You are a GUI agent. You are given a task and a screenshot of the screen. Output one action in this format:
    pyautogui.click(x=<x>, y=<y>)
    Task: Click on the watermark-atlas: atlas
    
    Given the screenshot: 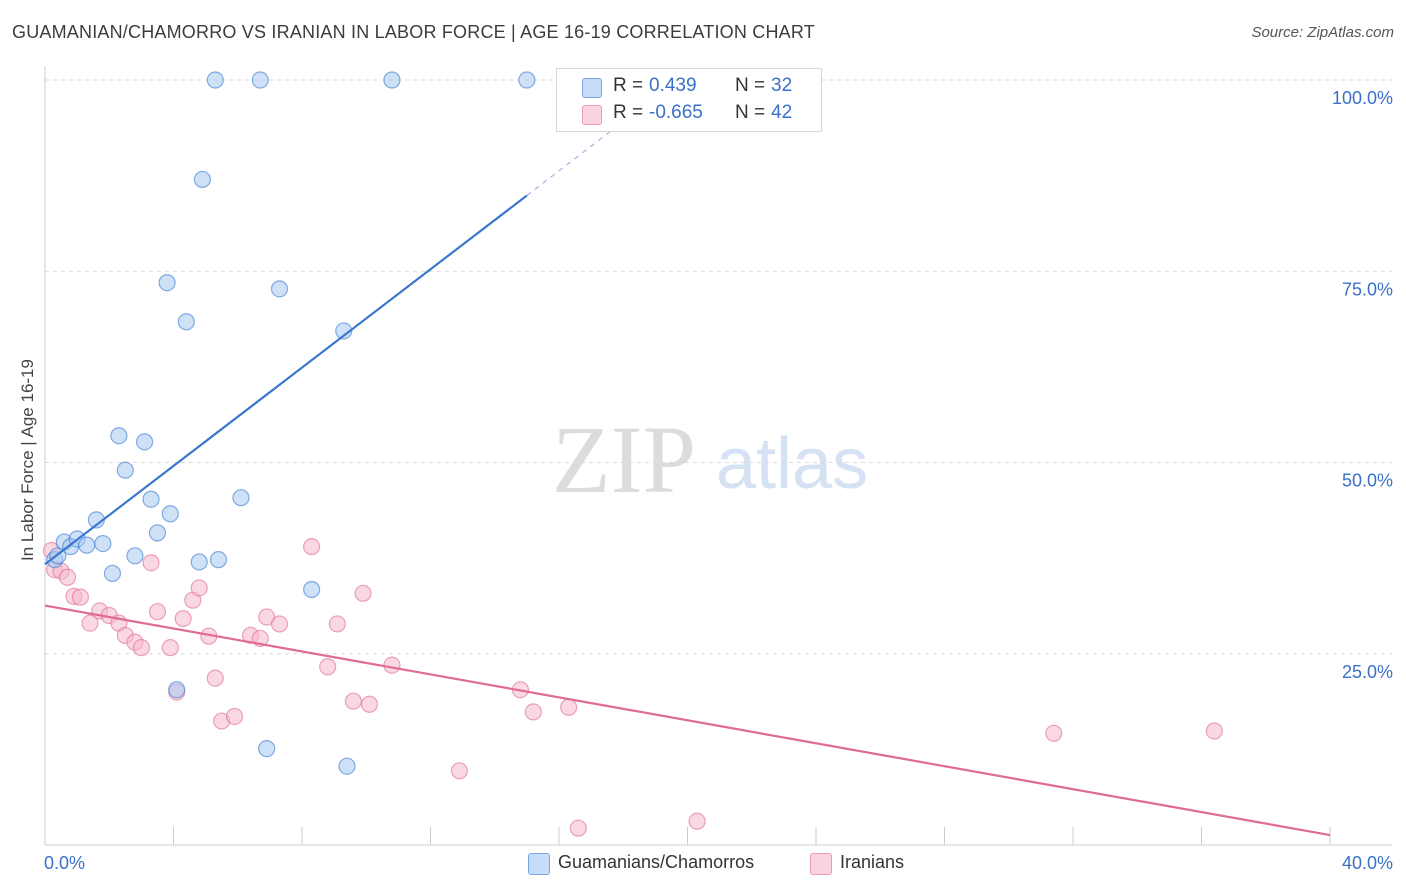 What is the action you would take?
    pyautogui.click(x=792, y=464)
    